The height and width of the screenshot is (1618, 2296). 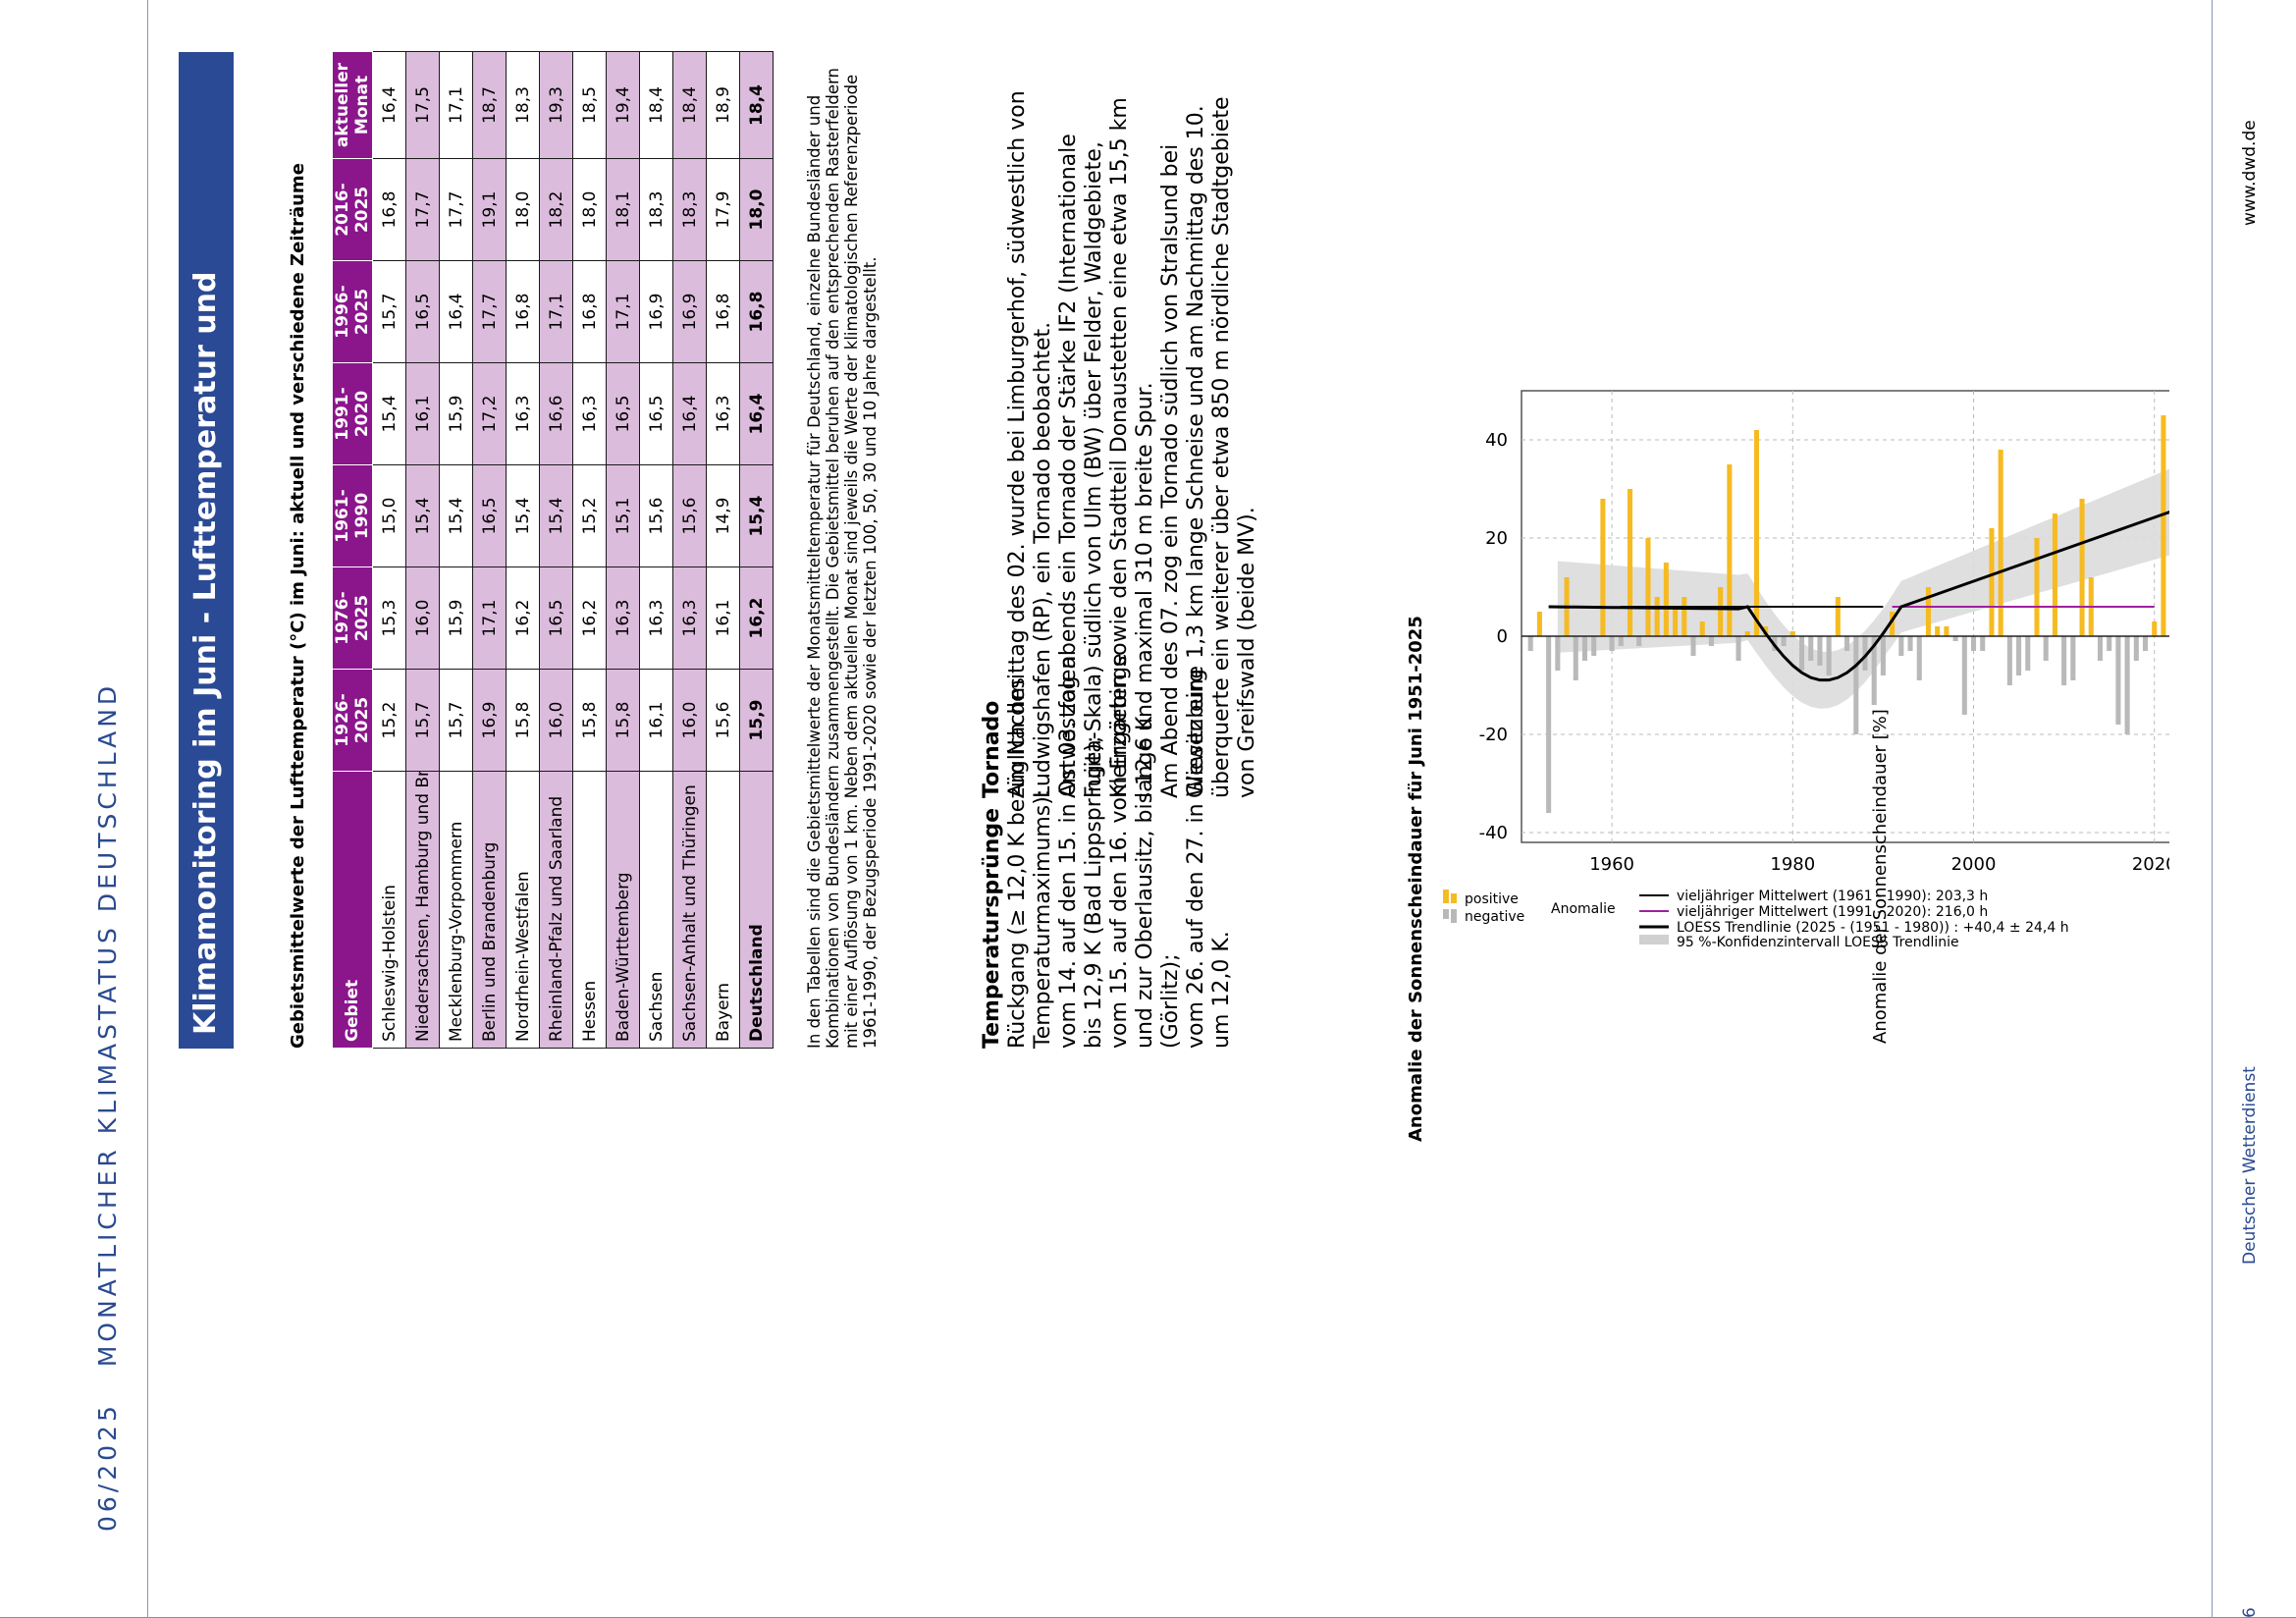 I want to click on value-cell: 15,7, so click(x=423, y=720).